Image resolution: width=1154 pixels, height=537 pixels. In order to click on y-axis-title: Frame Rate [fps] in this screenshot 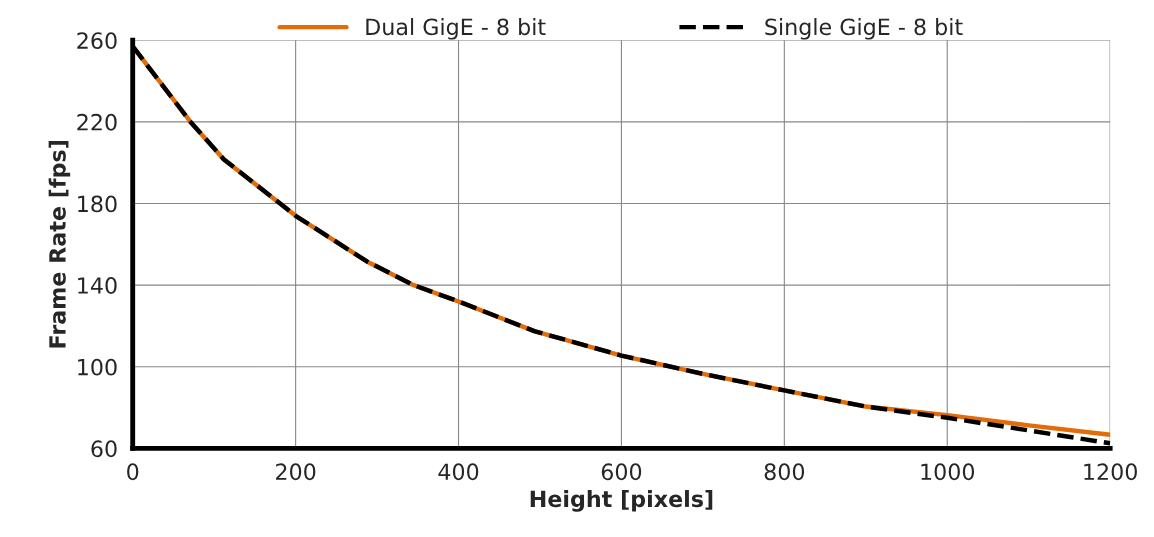, I will do `click(59, 244)`.